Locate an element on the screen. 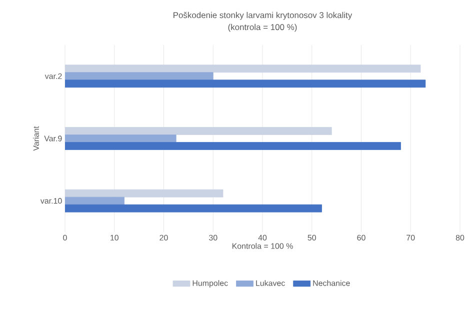 This screenshot has height=309, width=474. chart-title: Poškodenie stonky larvami krytonosov 3 lokality is located at coordinates (263, 16).